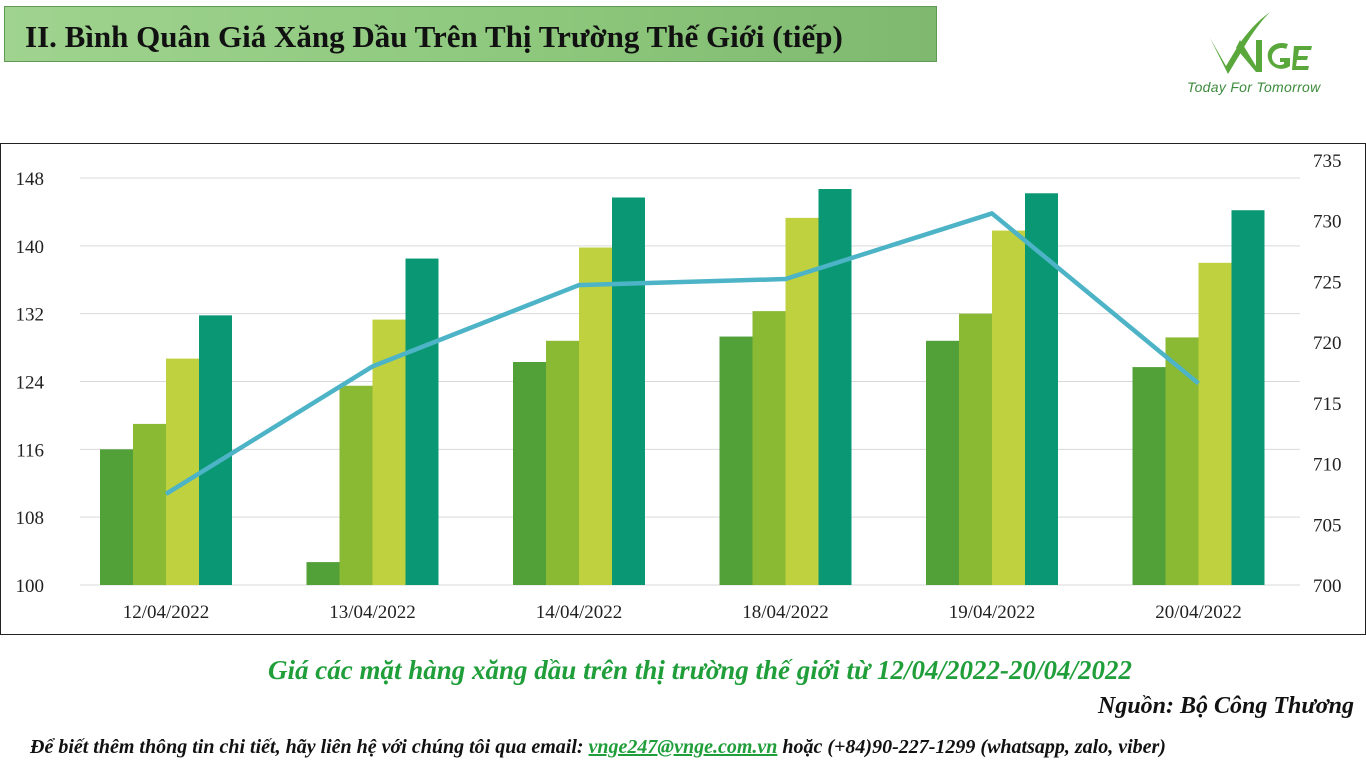 The image size is (1366, 768). Describe the element at coordinates (30, 315) in the screenshot. I see `y-left-tick-label: 132` at that location.